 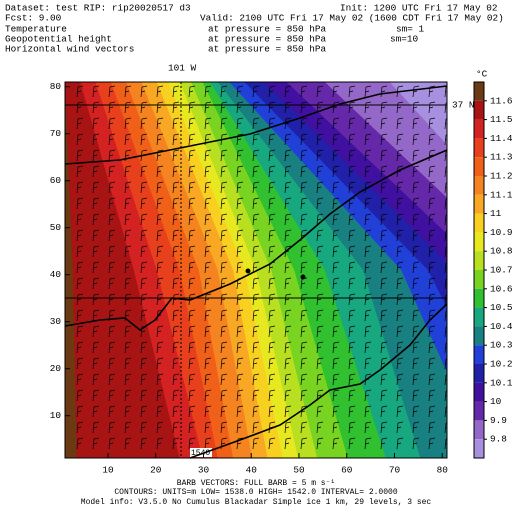 I want to click on colorbar-label: 10.8, so click(x=501, y=251).